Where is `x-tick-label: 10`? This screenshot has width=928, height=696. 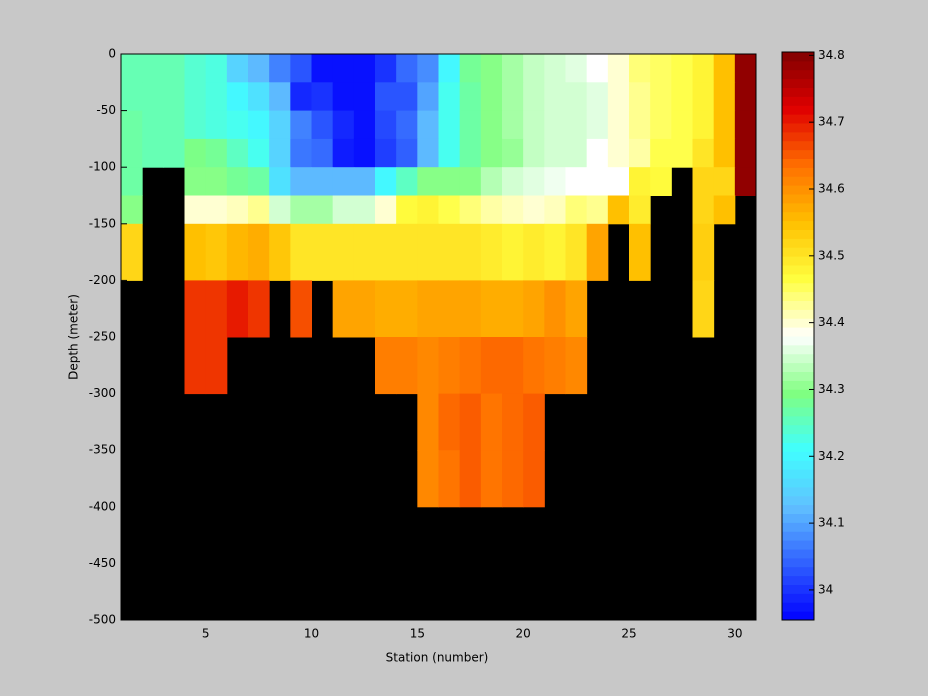 x-tick-label: 10 is located at coordinates (311, 634).